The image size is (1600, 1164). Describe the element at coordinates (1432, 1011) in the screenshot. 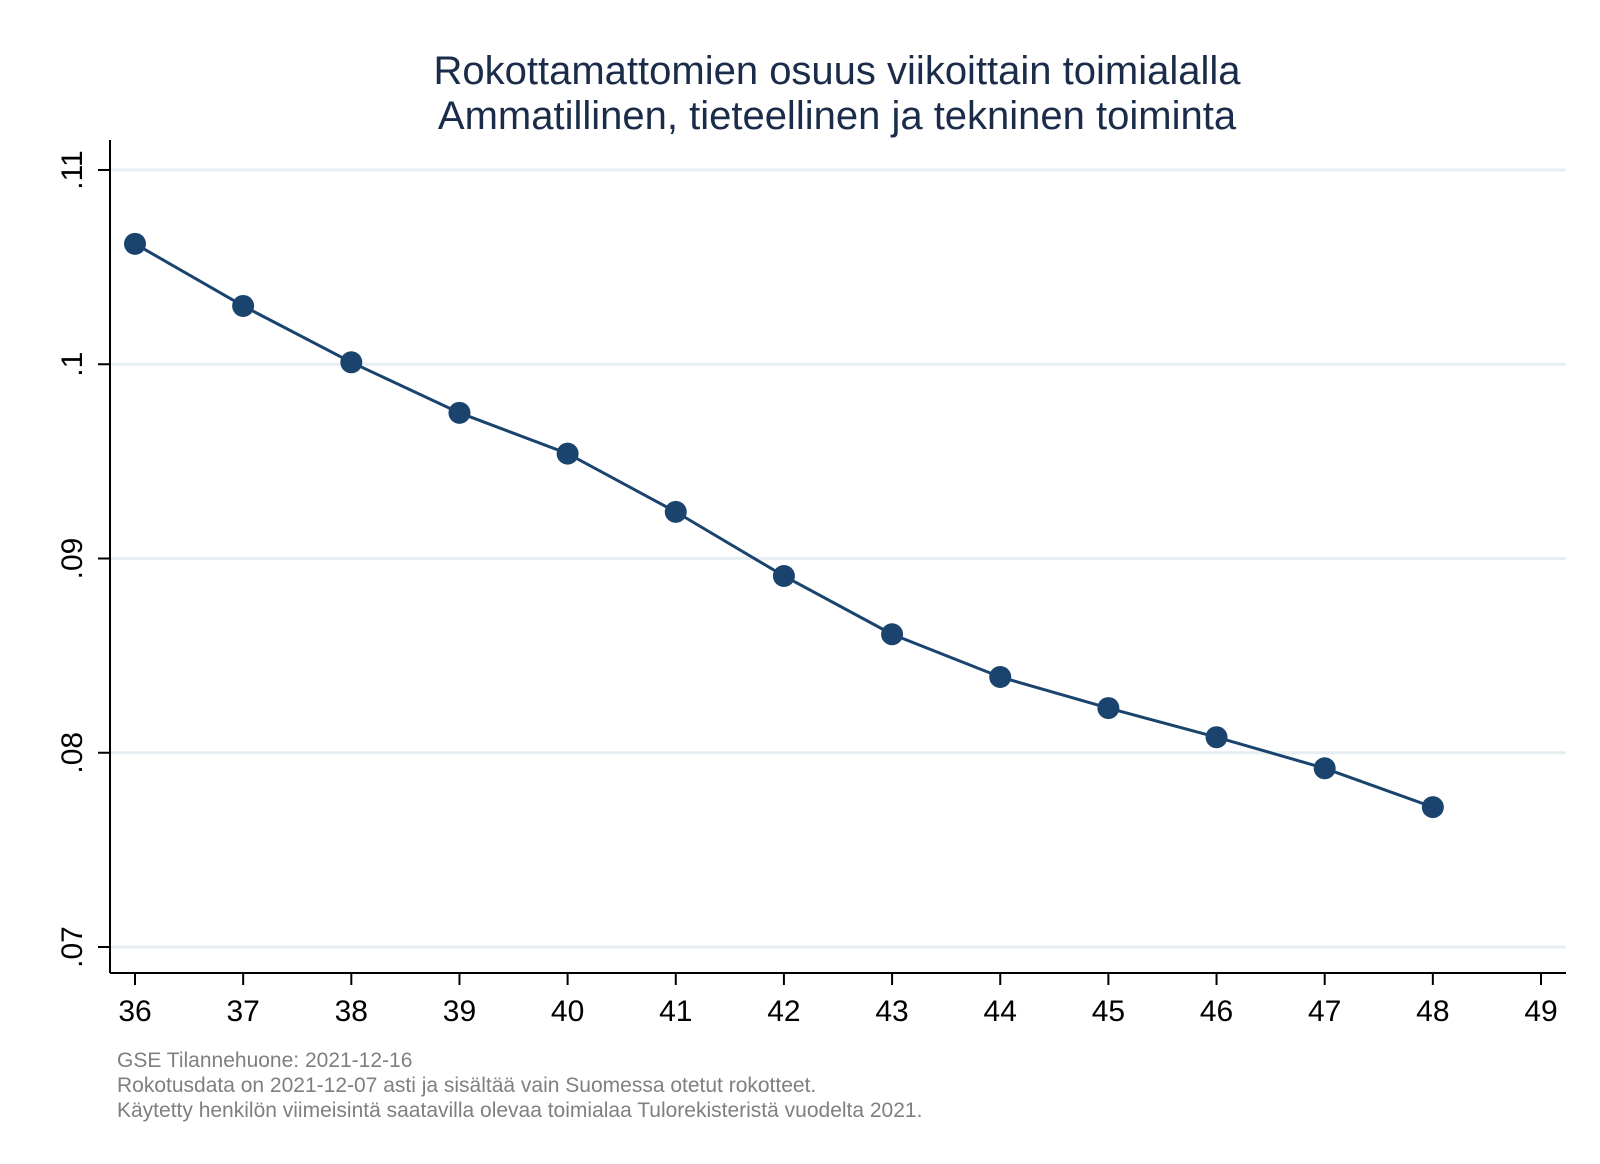

I see `x-tick-label: 48` at that location.